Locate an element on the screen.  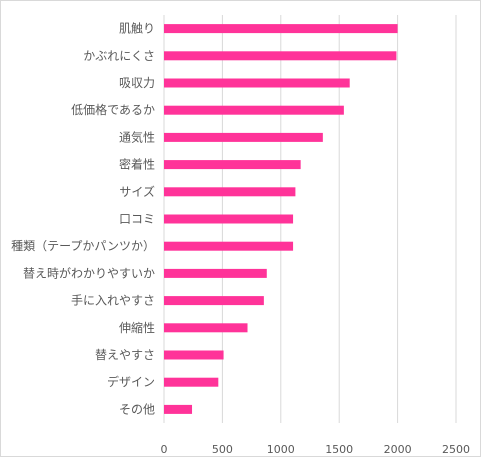
category-label: 低価格であるか is located at coordinates (113, 109).